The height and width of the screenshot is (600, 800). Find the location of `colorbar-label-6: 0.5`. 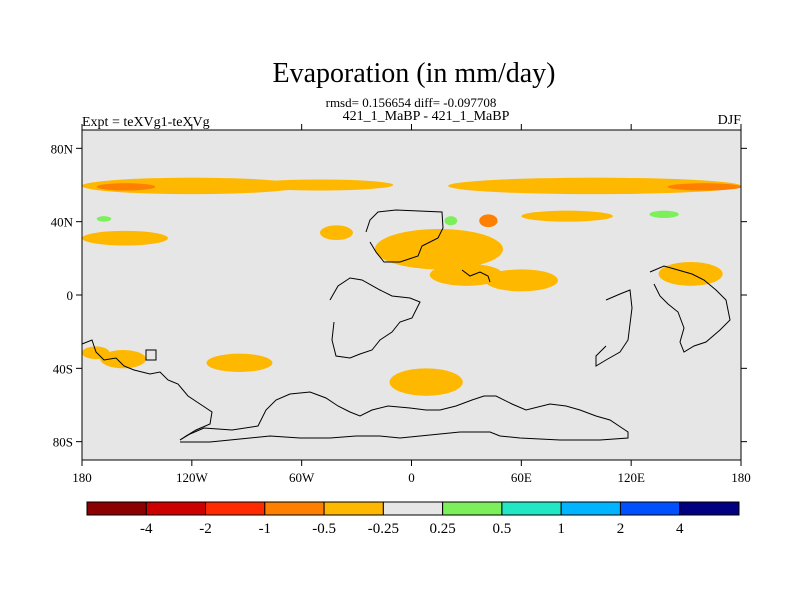

colorbar-label-6: 0.5 is located at coordinates (502, 529).